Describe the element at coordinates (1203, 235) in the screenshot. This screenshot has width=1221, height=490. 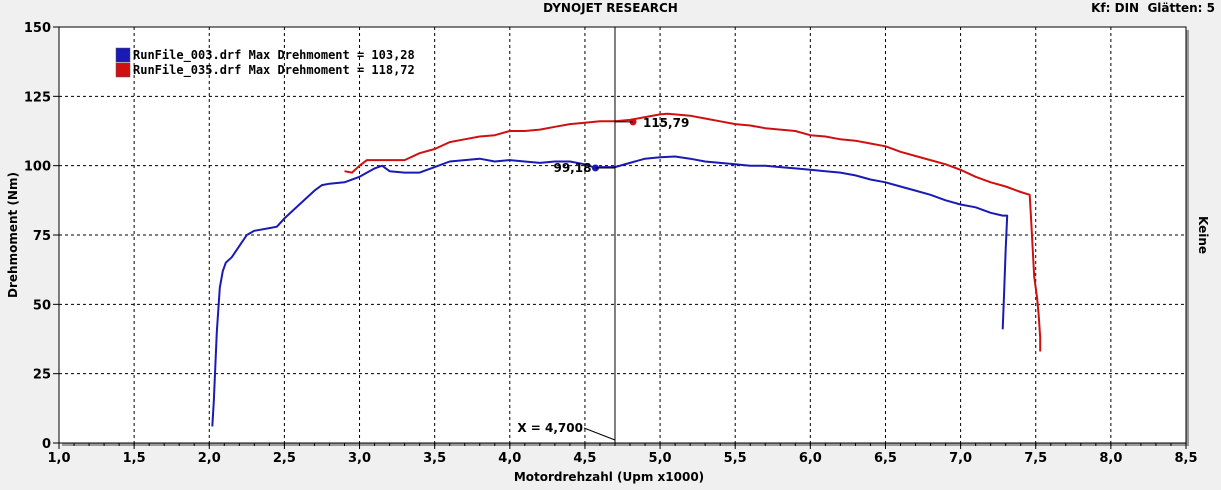
I see `right-axis-label: Keine` at that location.